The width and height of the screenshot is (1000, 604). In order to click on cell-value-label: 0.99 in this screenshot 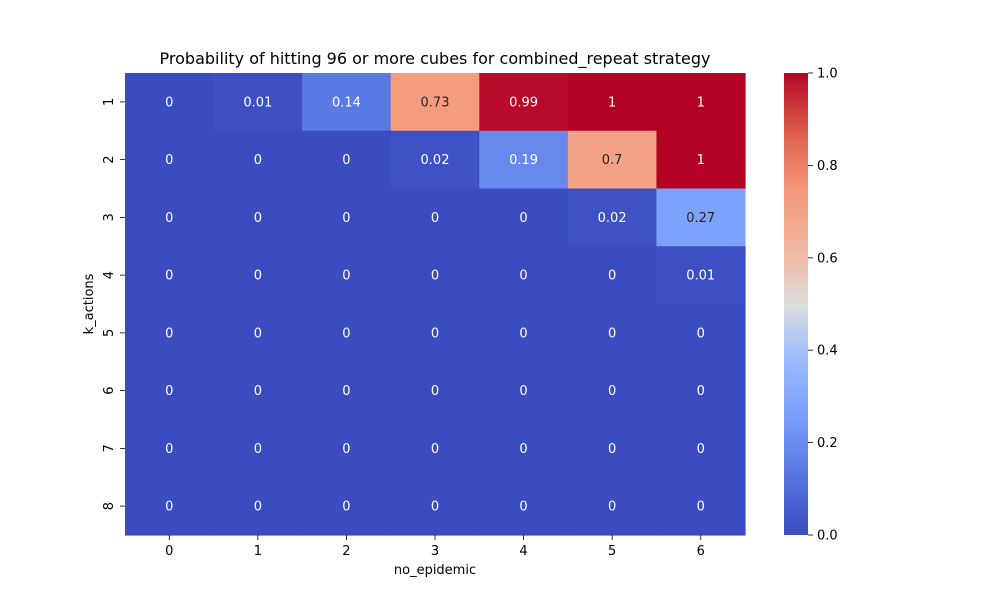, I will do `click(523, 102)`.